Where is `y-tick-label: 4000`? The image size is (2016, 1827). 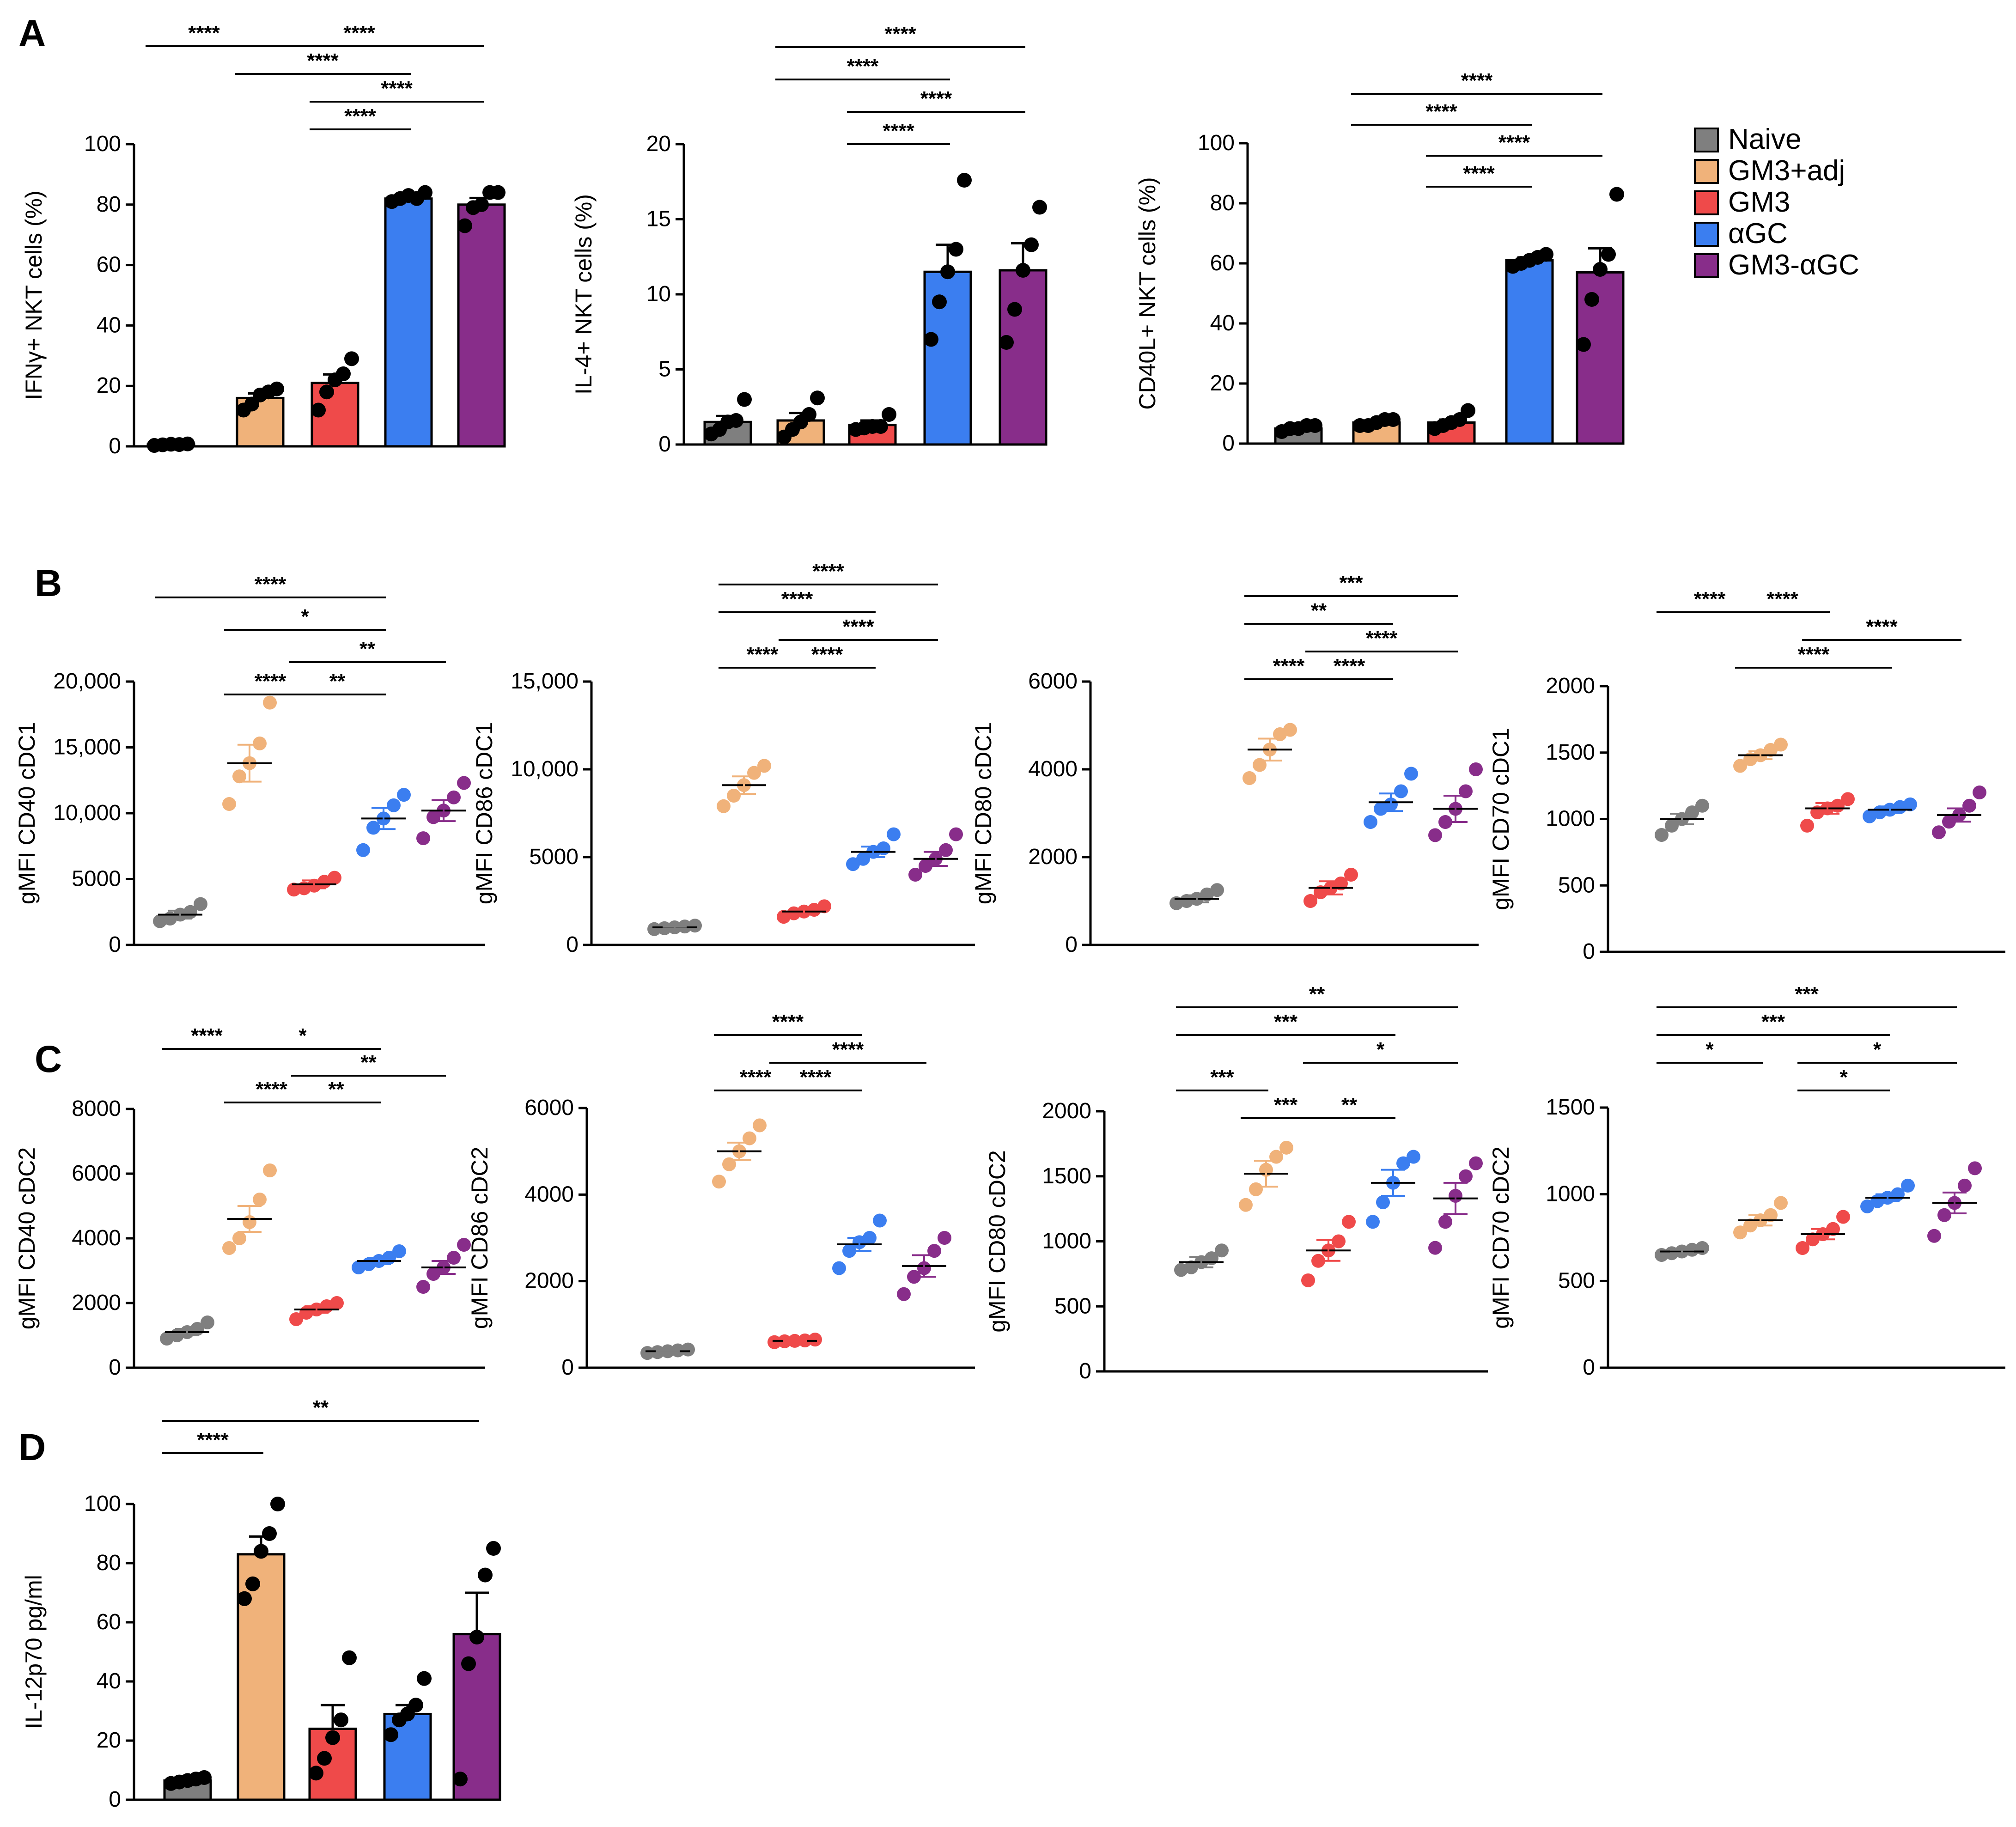
y-tick-label: 4000 is located at coordinates (549, 1194).